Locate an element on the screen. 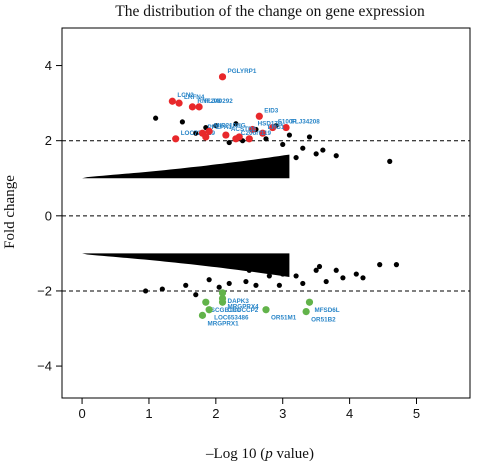 The height and width of the screenshot is (468, 500). x-tick-label: 1 is located at coordinates (148, 413).